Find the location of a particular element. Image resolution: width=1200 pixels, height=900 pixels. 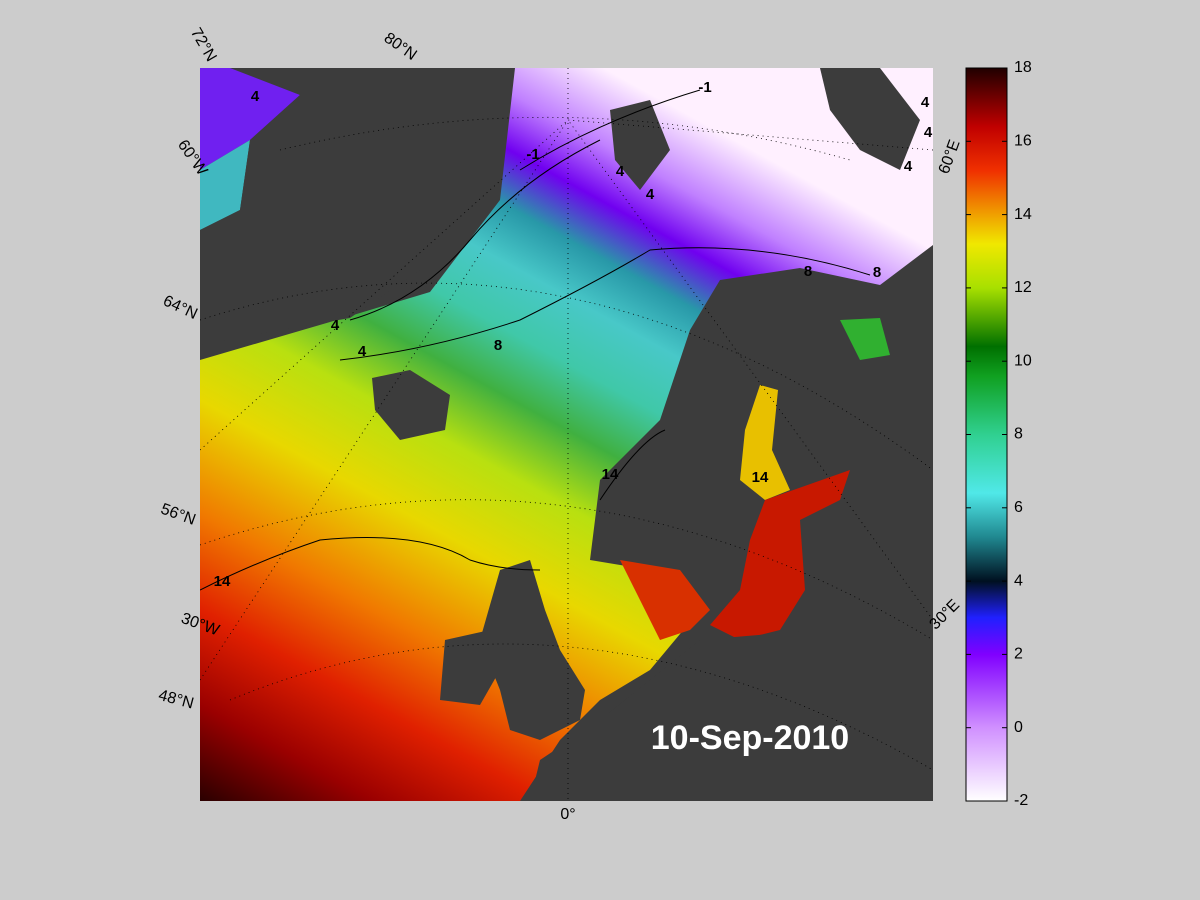

colorbar-tick-label: 14 is located at coordinates (1023, 214).